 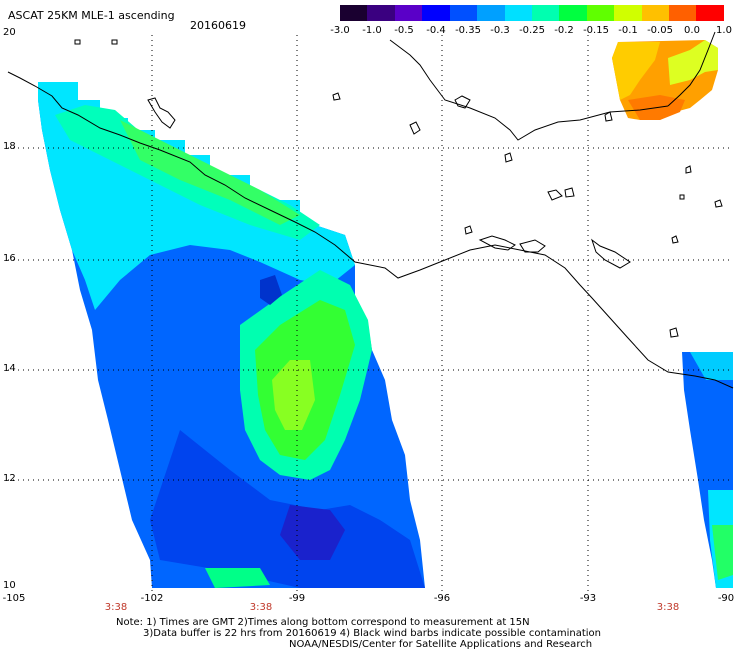 I want to click on xtick-label: -99, so click(x=297, y=598).